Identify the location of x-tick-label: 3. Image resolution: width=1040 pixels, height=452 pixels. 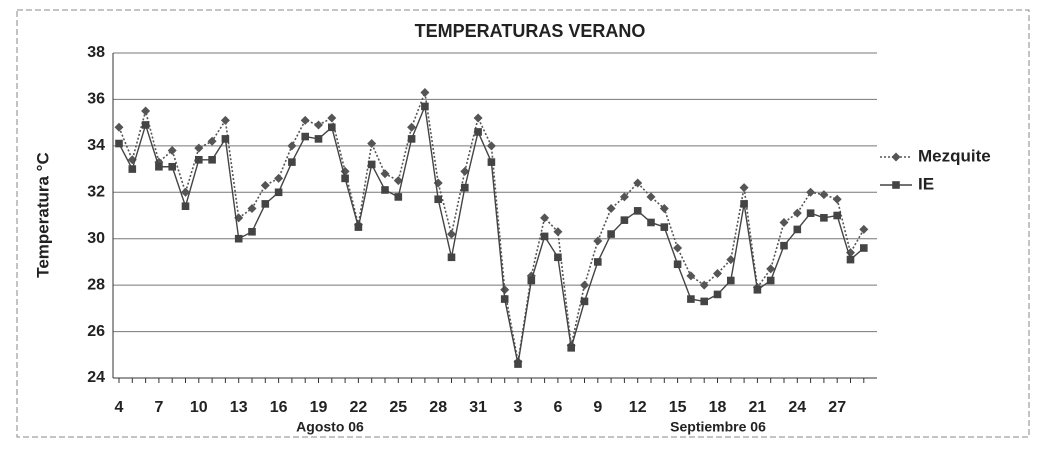
(518, 407).